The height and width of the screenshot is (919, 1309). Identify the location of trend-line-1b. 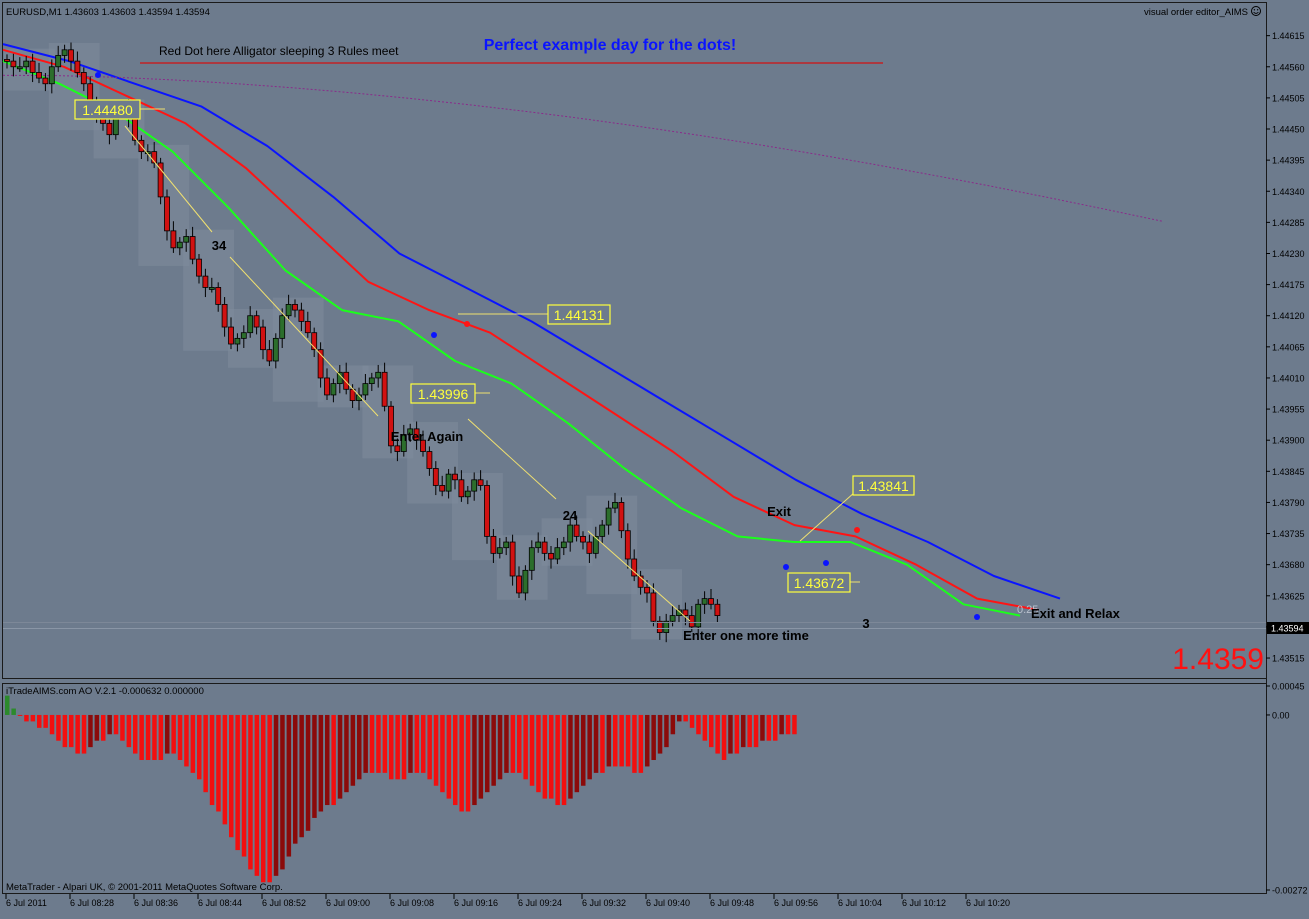
(304, 336).